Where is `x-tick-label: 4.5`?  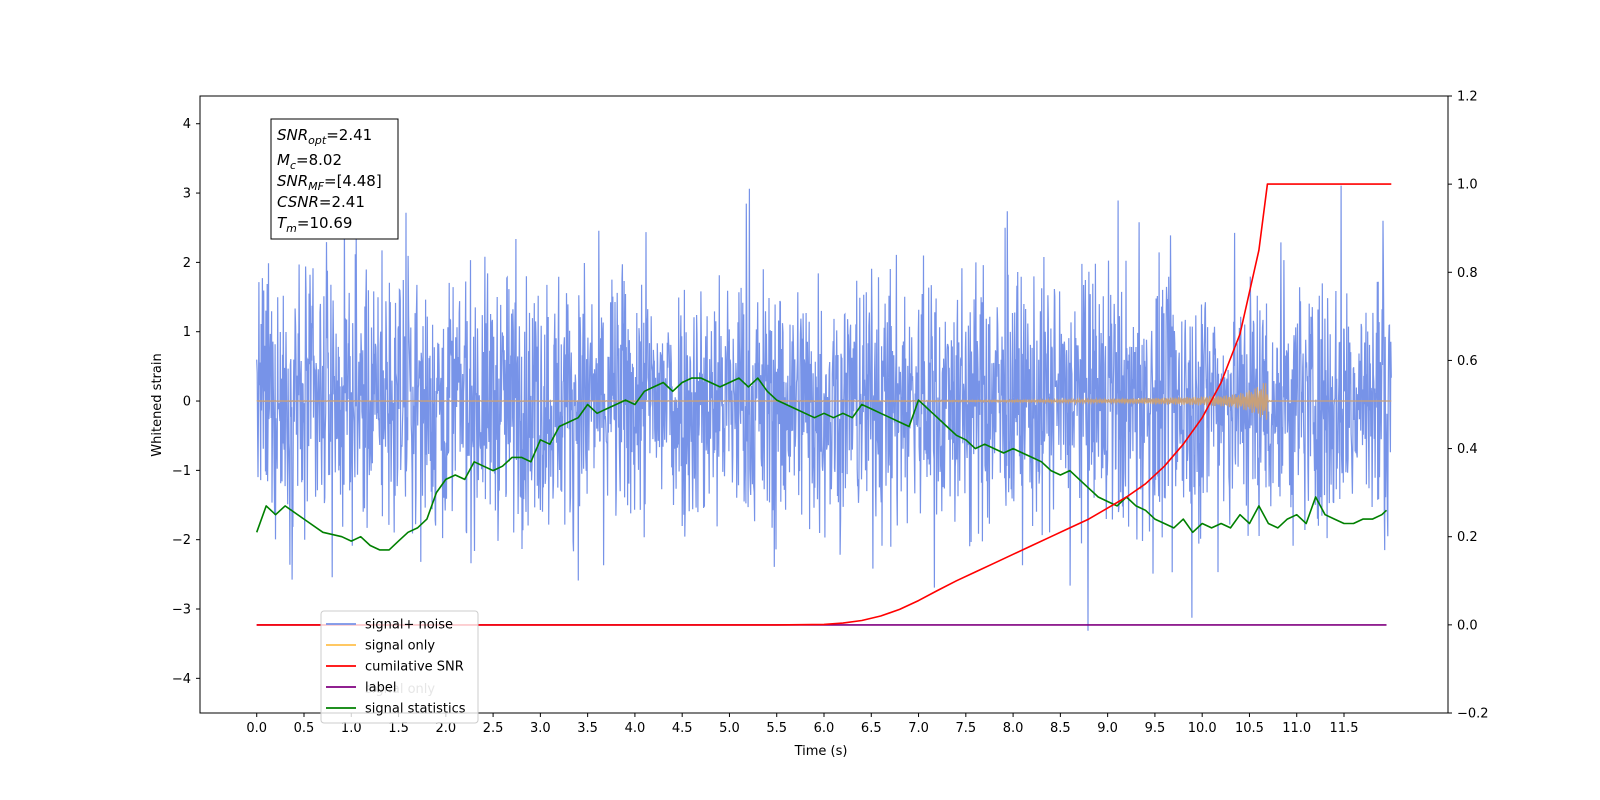 x-tick-label: 4.5 is located at coordinates (682, 728).